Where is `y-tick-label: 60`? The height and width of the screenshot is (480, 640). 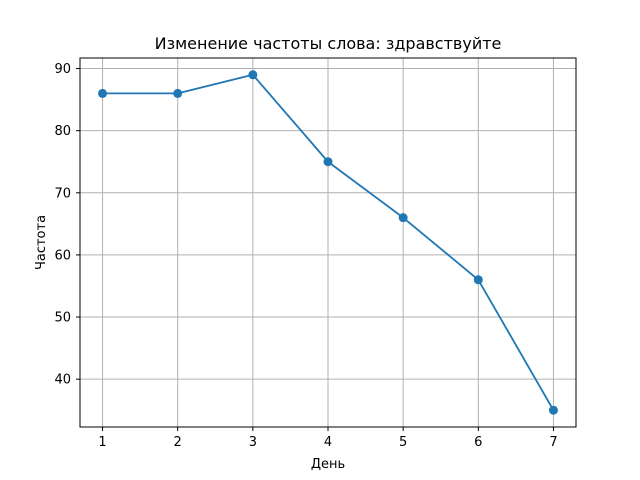 y-tick-label: 60 is located at coordinates (62, 255).